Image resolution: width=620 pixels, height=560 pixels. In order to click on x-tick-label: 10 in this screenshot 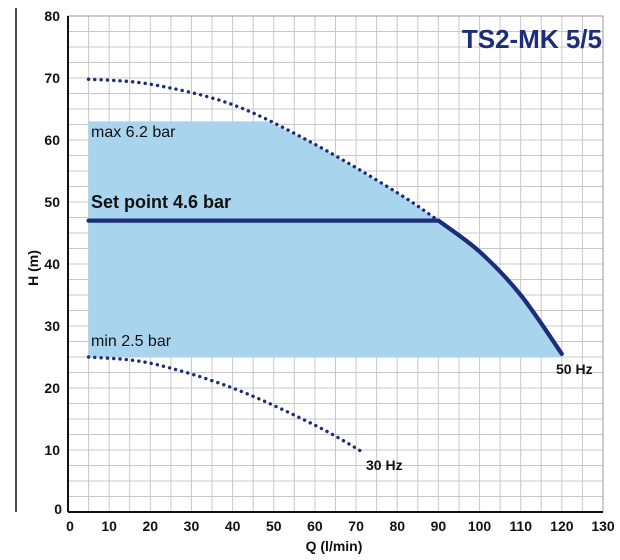, I will do `click(109, 526)`.